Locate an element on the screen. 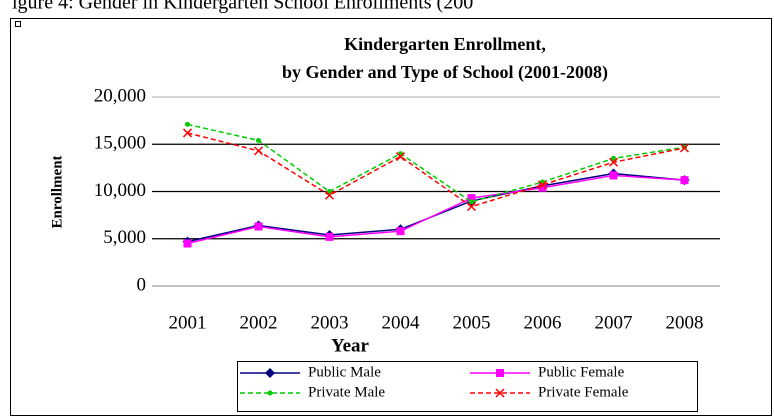 Image resolution: width=774 pixels, height=416 pixels. handle is located at coordinates (18, 24).